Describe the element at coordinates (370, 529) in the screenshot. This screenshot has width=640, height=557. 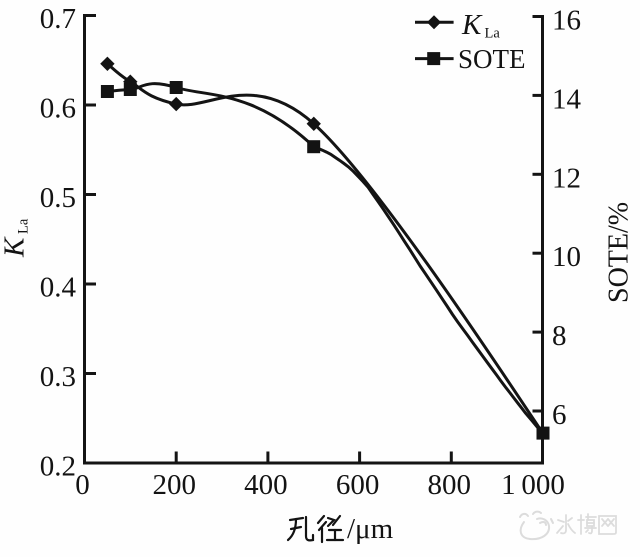
I see `svg-text: /μm` at that location.